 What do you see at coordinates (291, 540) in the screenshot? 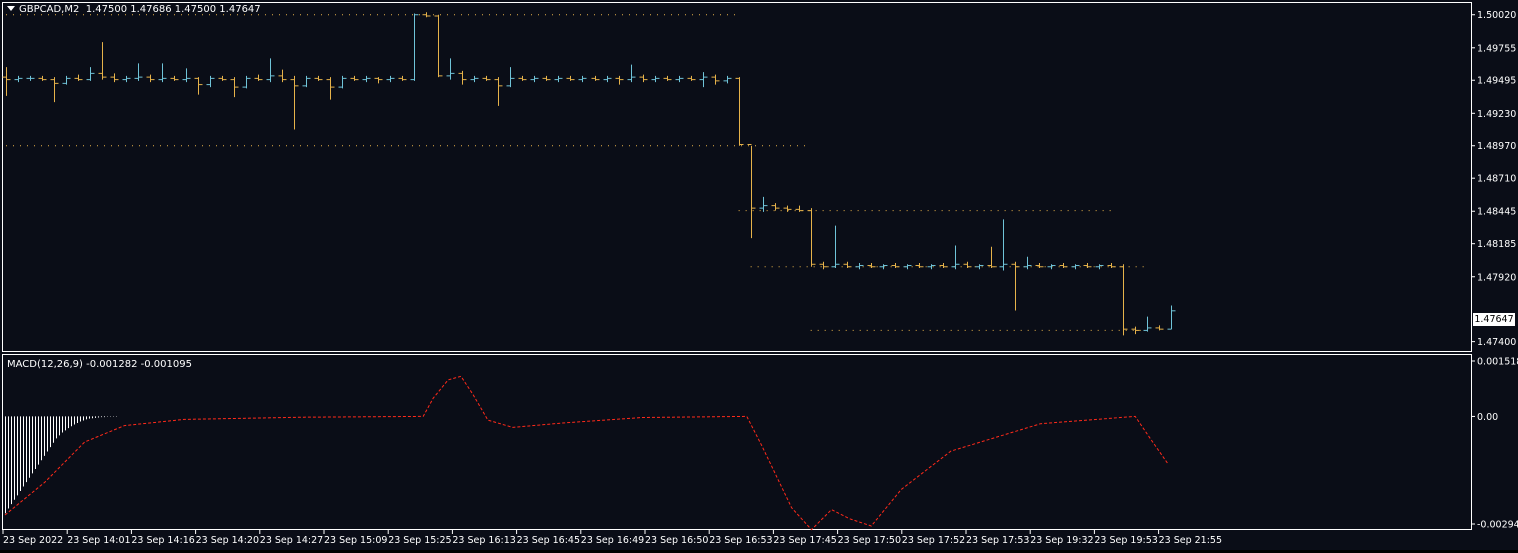
I see `time-tick-label: 23 Sep 14:27` at bounding box center [291, 540].